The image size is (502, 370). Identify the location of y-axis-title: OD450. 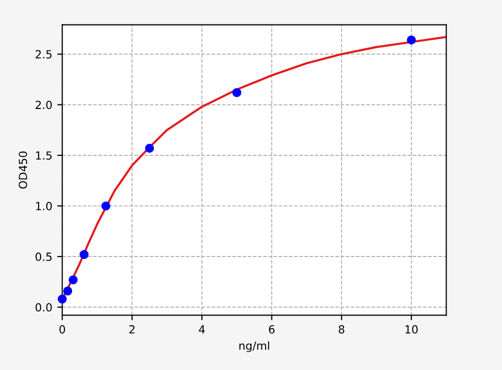
(23, 170).